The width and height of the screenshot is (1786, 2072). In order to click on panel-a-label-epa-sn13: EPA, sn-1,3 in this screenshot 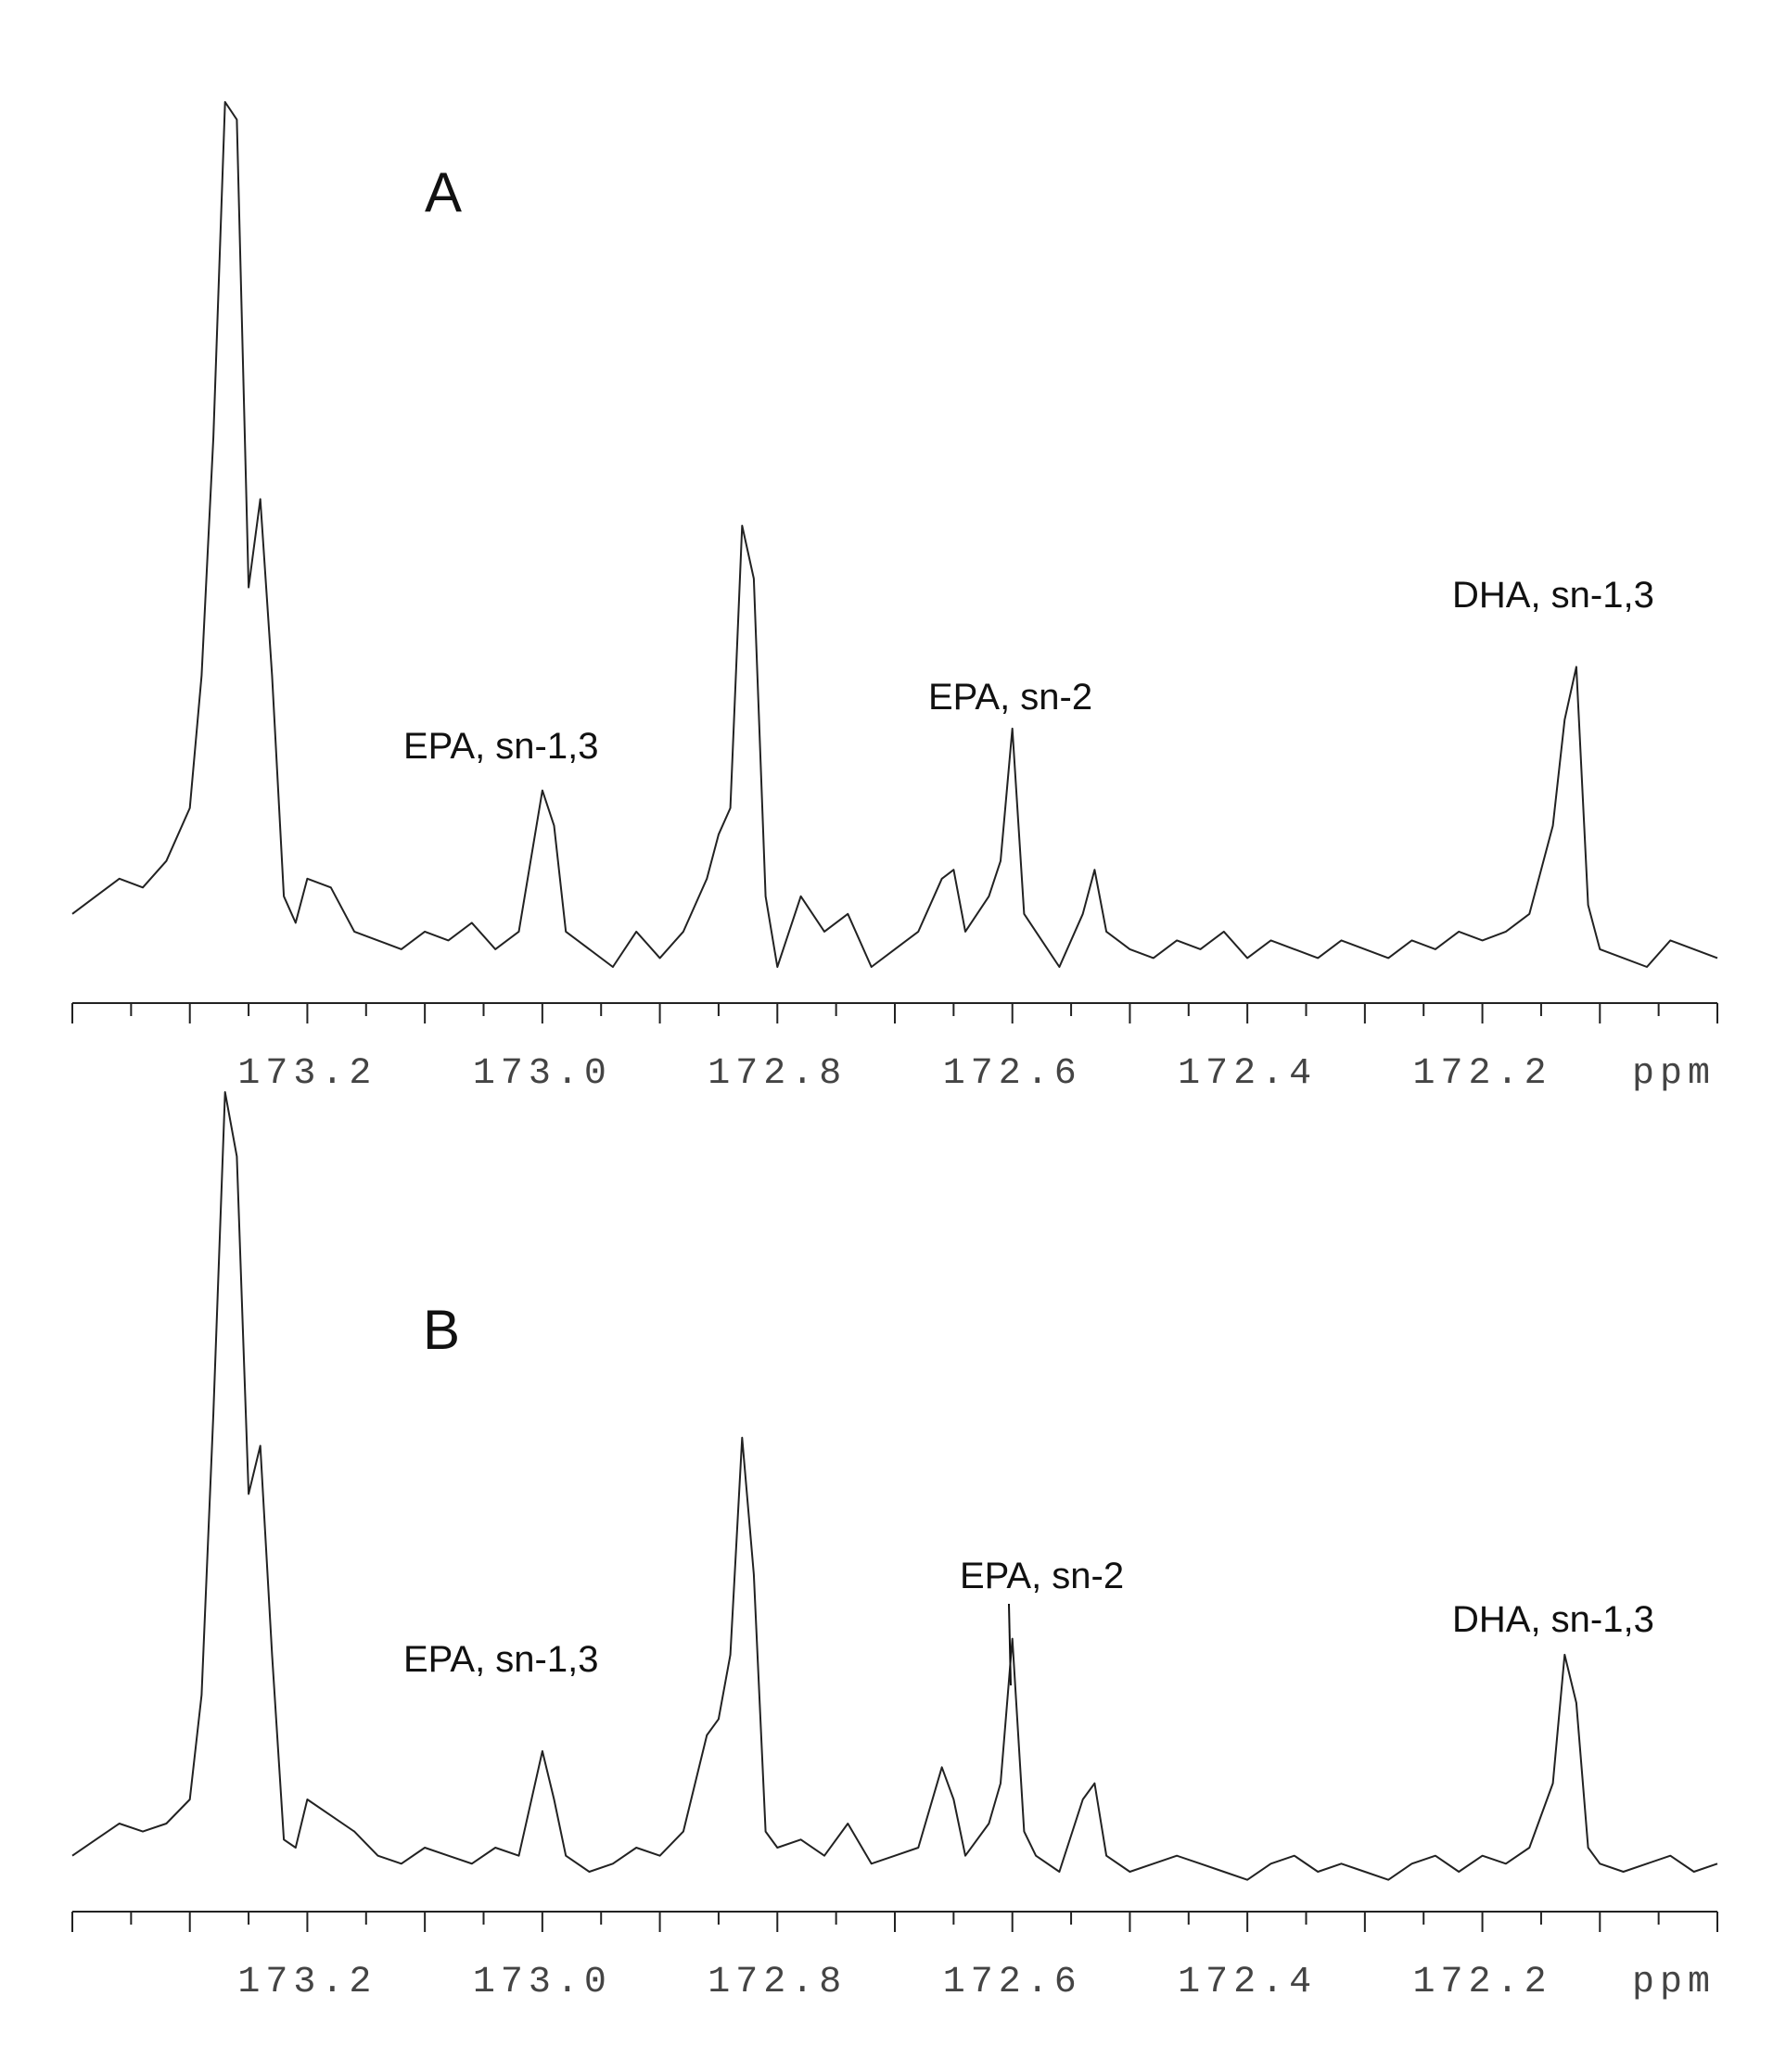, I will do `click(500, 746)`.